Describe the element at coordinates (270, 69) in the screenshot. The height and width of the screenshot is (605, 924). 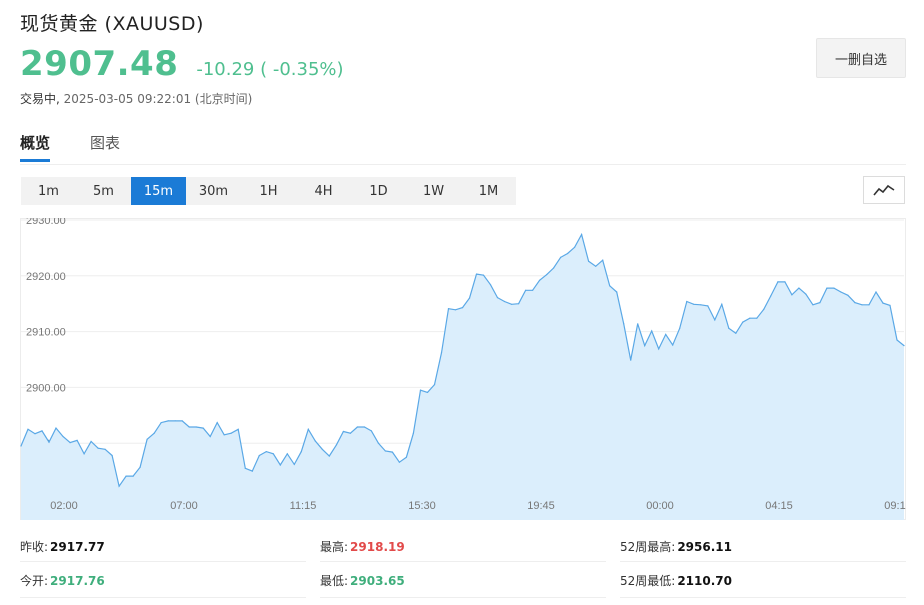
I see `price-change: -10.29 ( -0.35%)` at that location.